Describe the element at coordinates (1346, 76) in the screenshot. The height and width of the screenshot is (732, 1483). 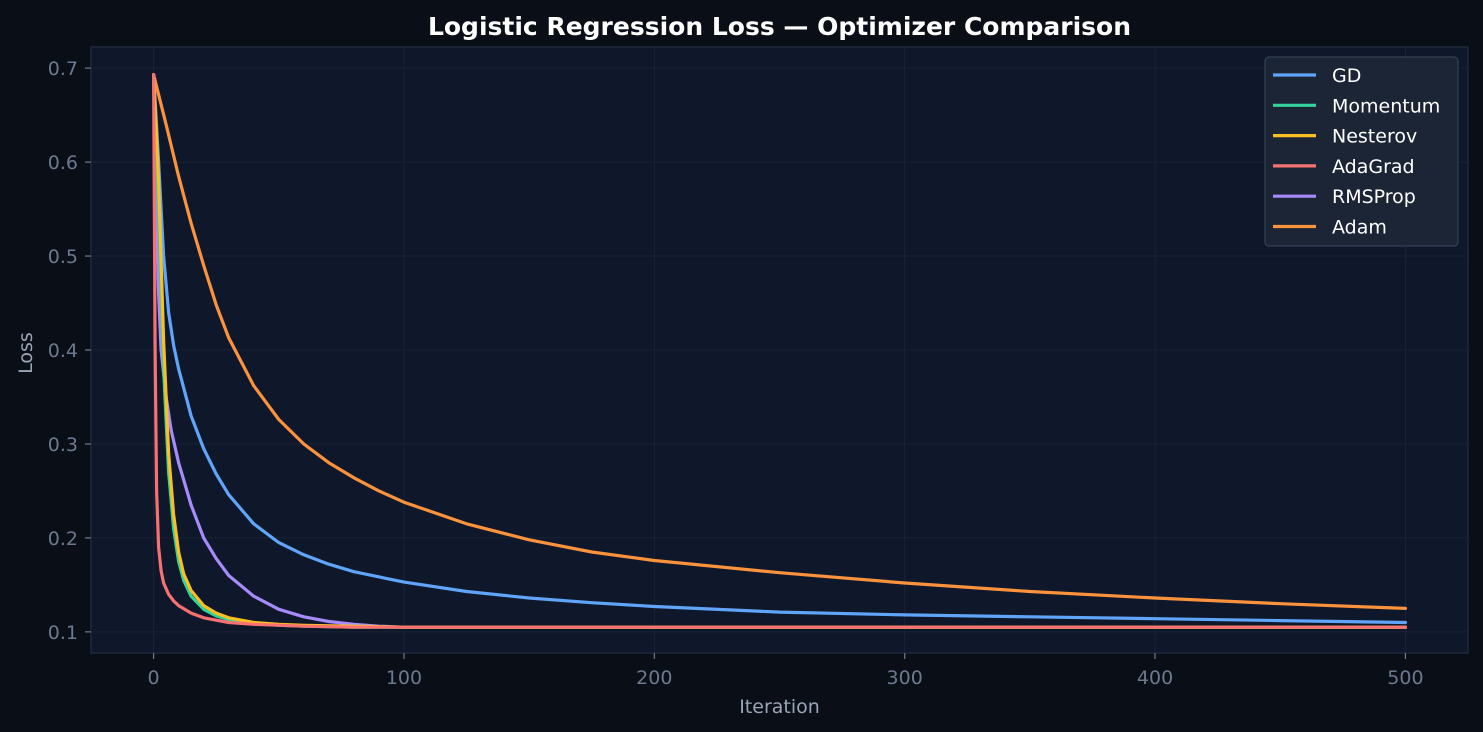
I see `legend-label: GD` at that location.